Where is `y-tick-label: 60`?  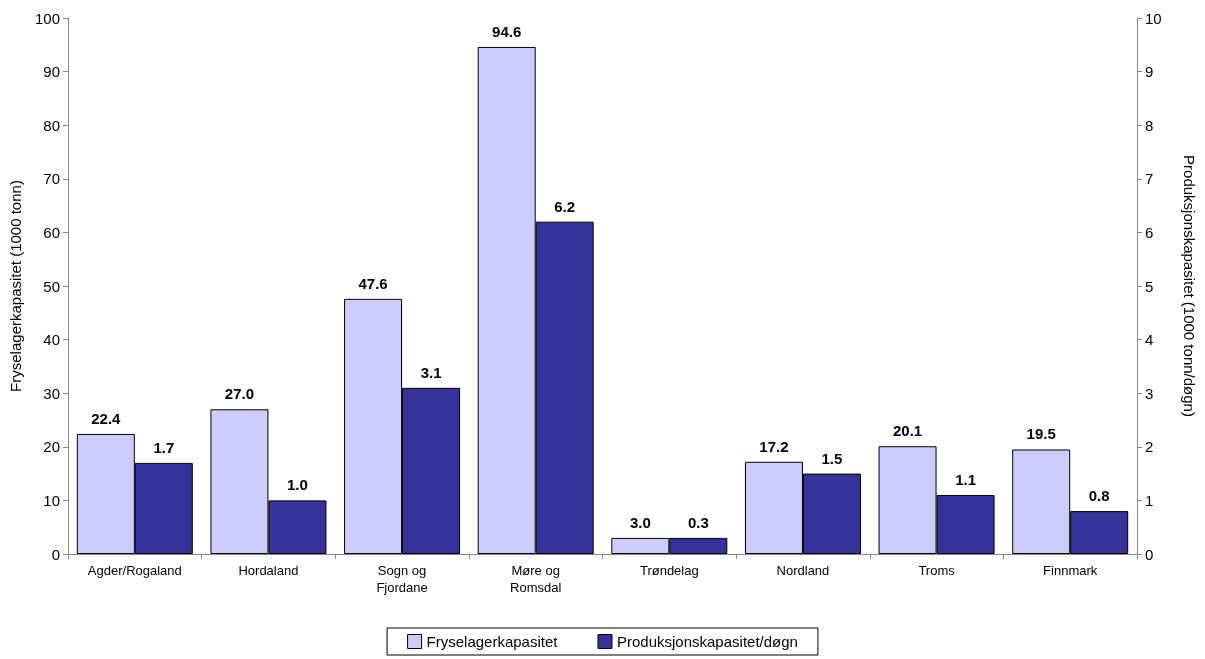 y-tick-label: 60 is located at coordinates (51, 232).